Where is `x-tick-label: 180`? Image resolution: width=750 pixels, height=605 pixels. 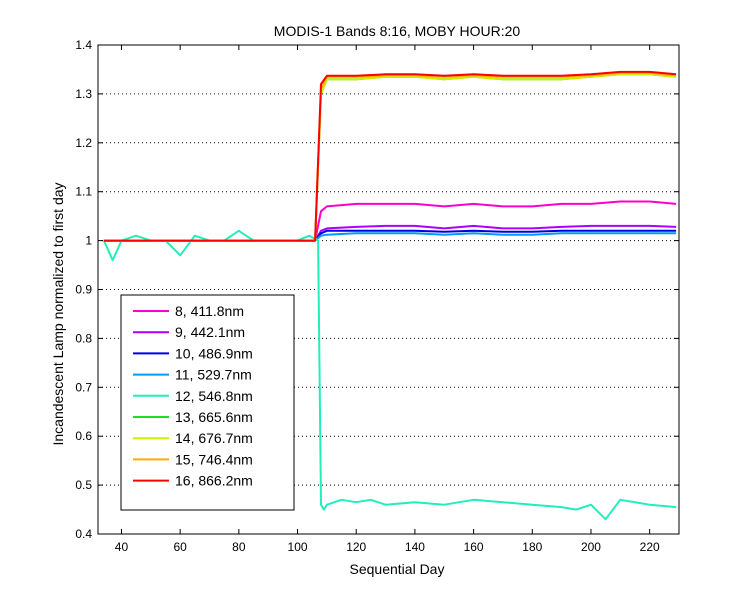
x-tick-label: 180 is located at coordinates (532, 547).